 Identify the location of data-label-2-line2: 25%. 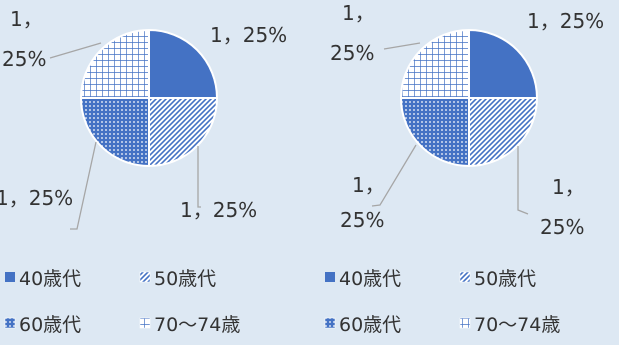
(562, 227).